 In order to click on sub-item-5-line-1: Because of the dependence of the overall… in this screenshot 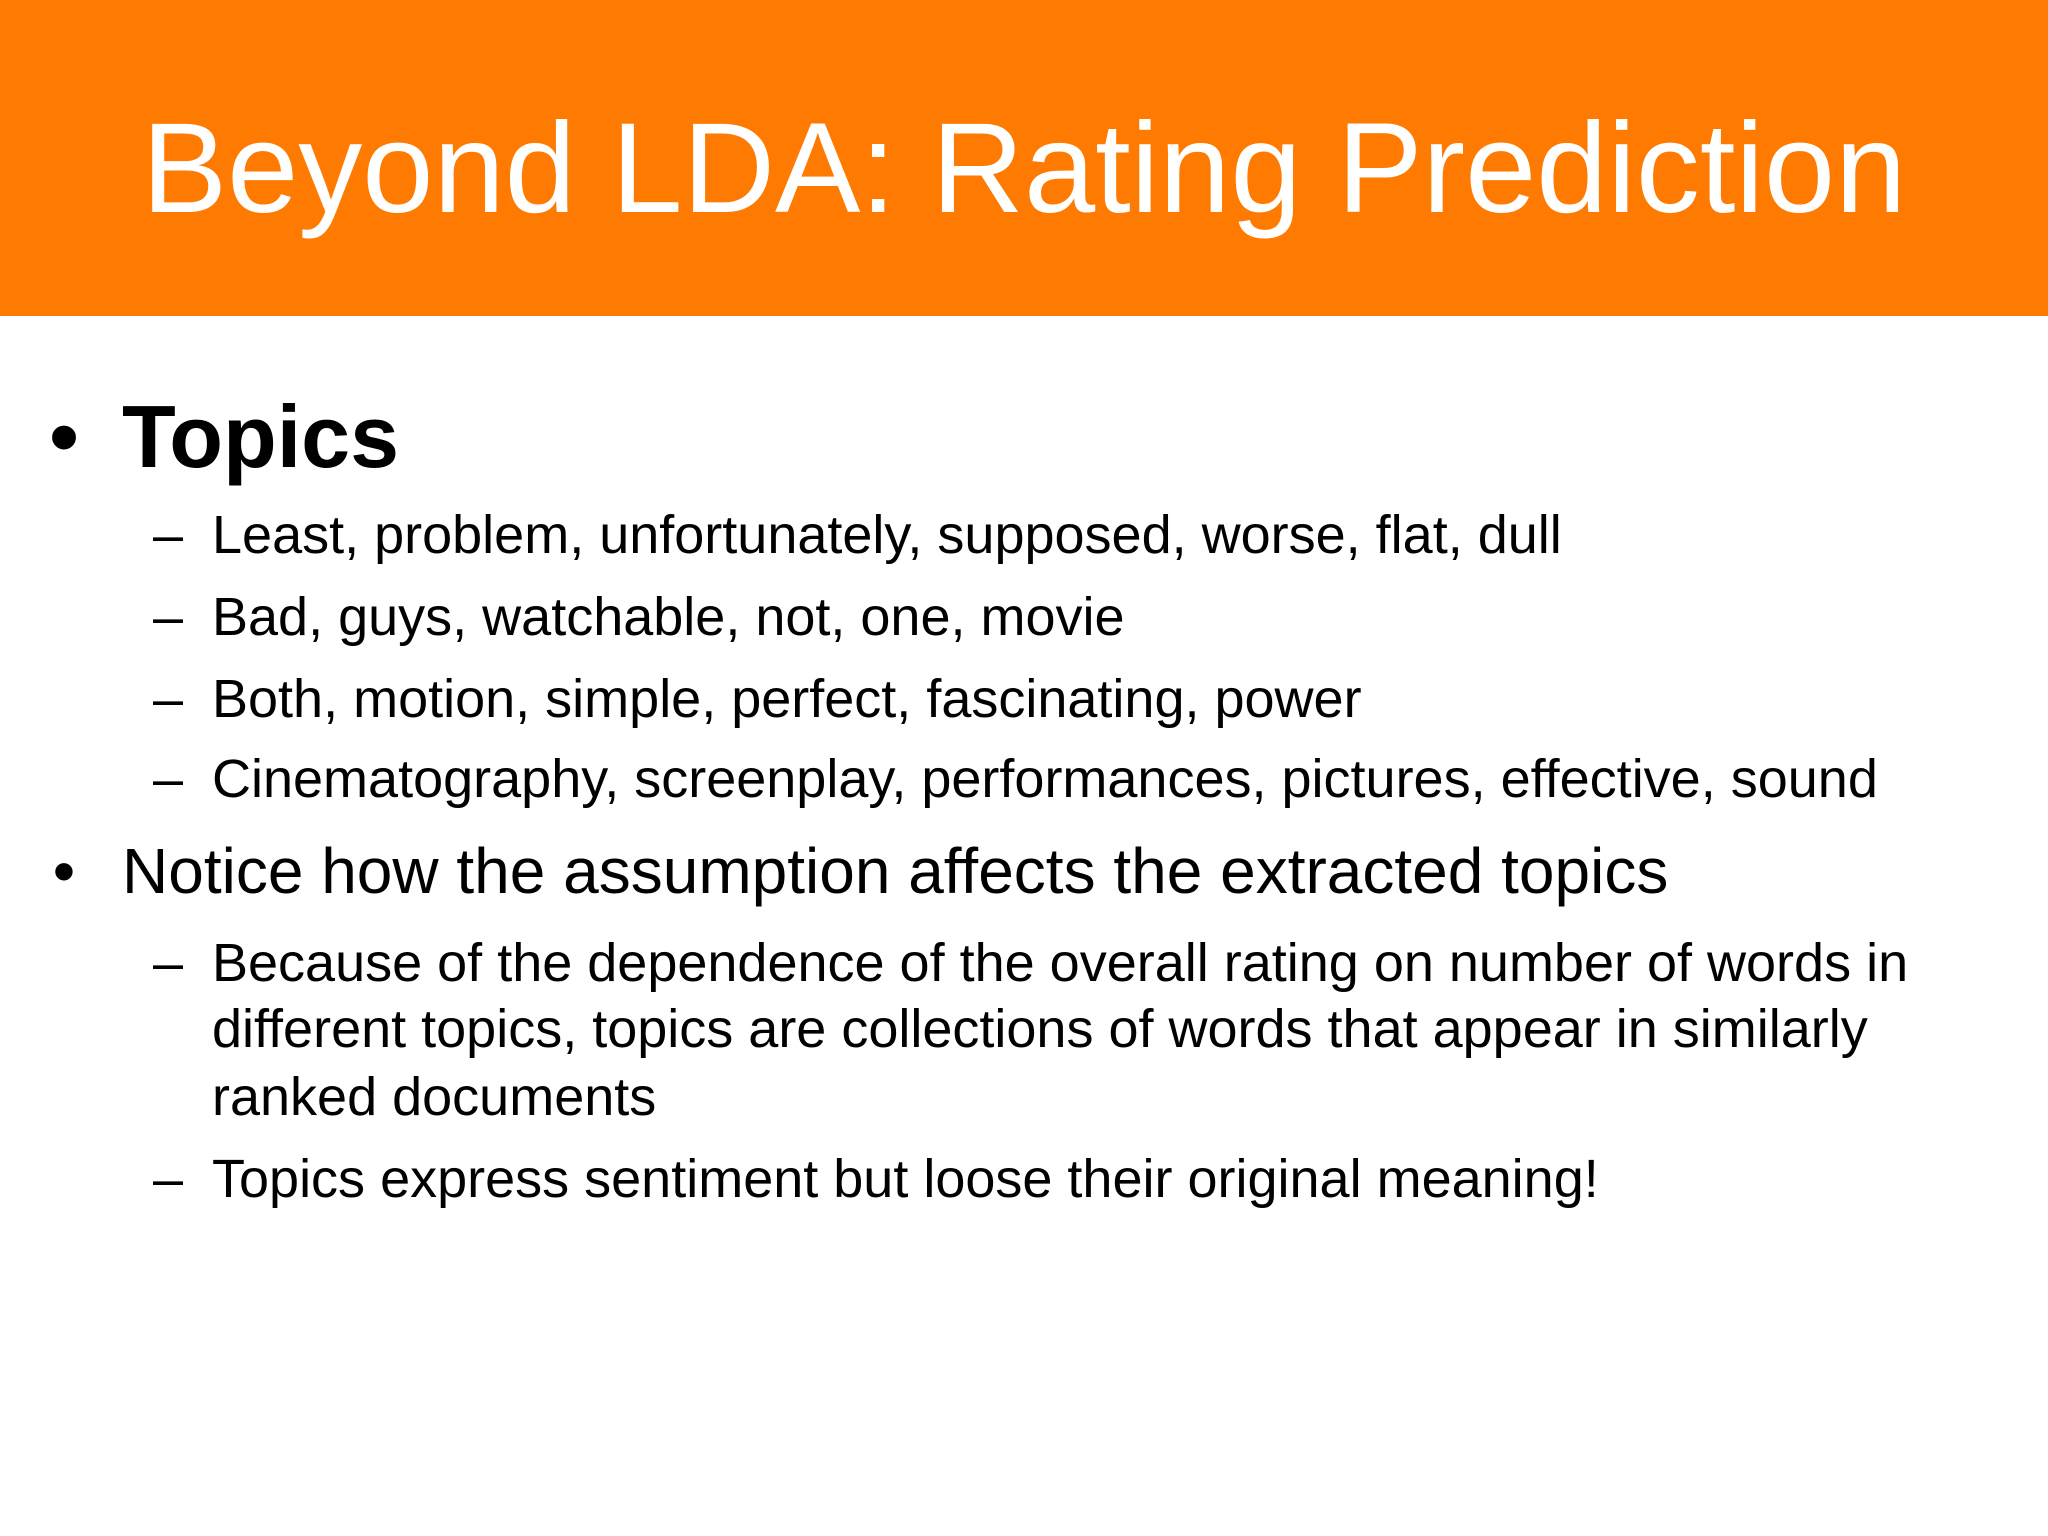, I will do `click(1060, 963)`.